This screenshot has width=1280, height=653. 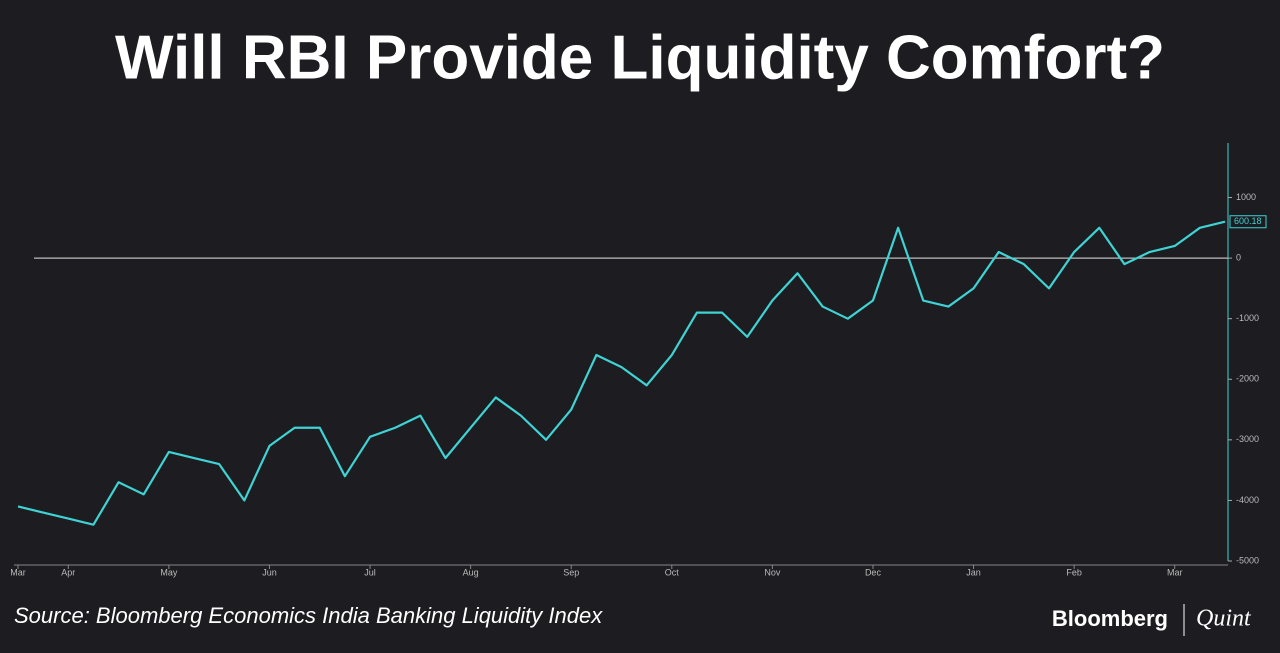 I want to click on x-tick-label: Aug, so click(x=471, y=572).